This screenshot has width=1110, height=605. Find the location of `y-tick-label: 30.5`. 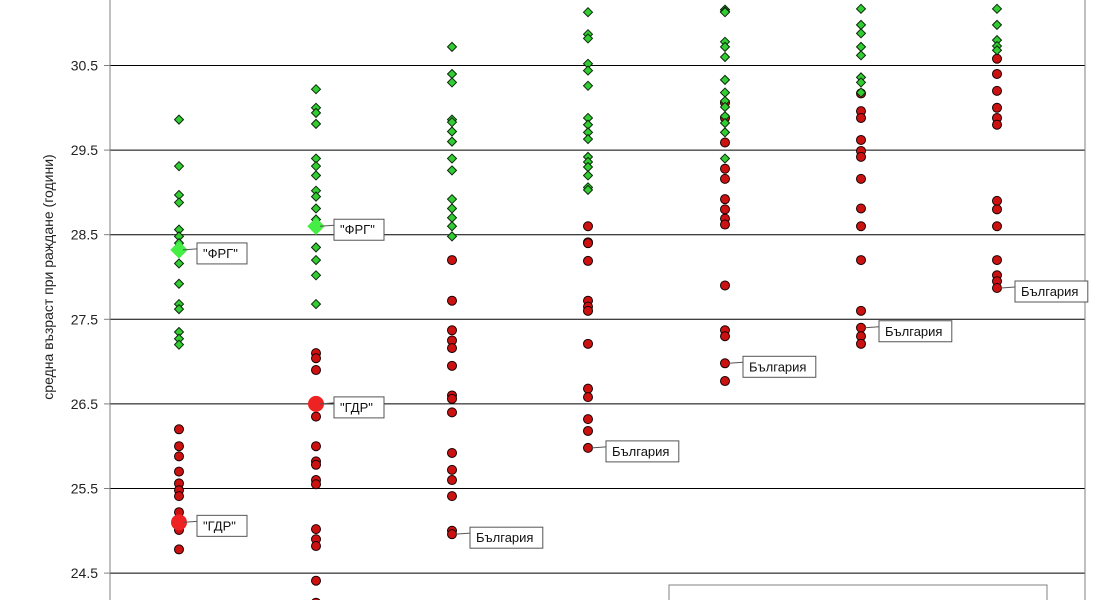

y-tick-label: 30.5 is located at coordinates (84, 66).